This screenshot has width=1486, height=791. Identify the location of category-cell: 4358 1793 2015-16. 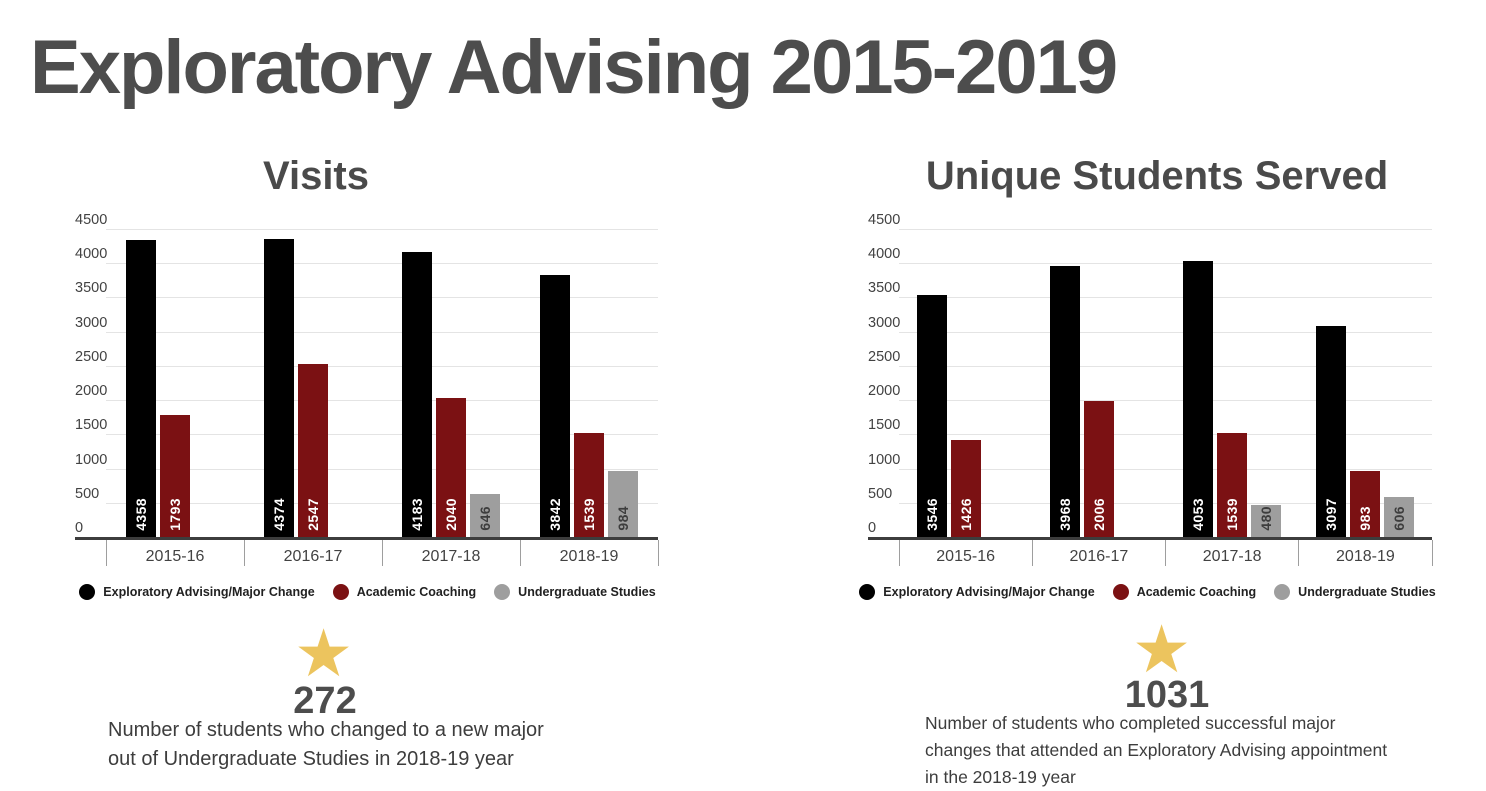
(175, 397).